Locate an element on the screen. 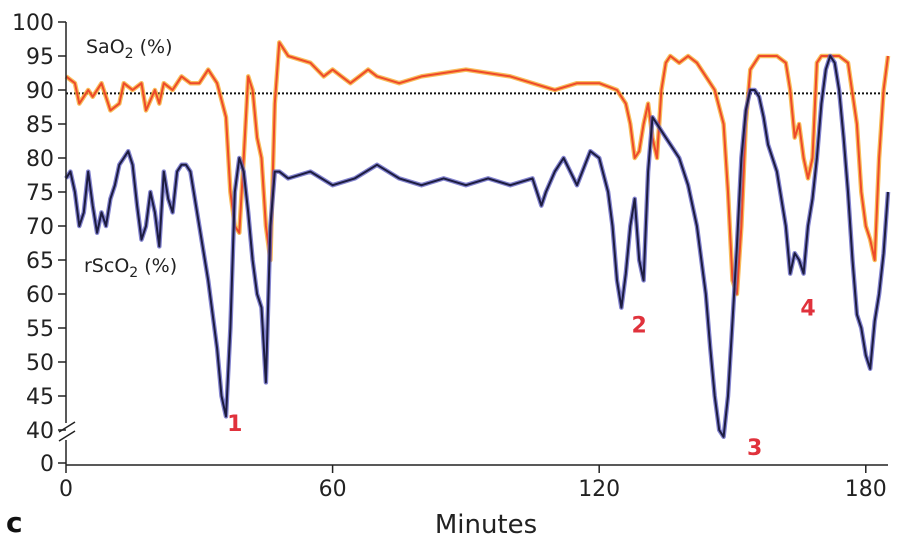 This screenshot has height=542, width=898. y-tick-label: 40 is located at coordinates (40, 431).